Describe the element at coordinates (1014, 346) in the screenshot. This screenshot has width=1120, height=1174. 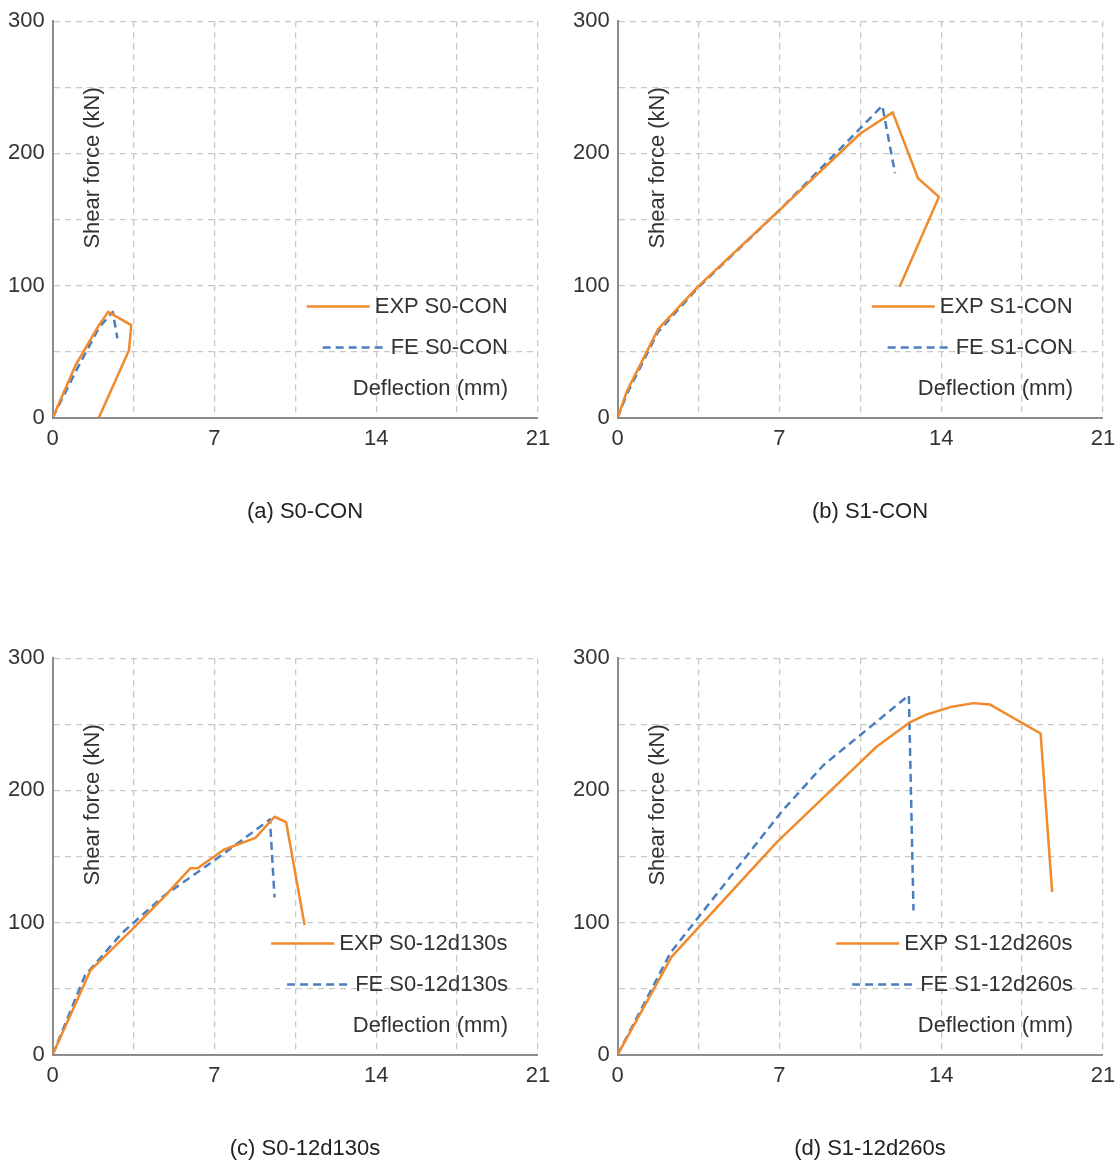
I see `legend-label: FE S1-CON` at that location.